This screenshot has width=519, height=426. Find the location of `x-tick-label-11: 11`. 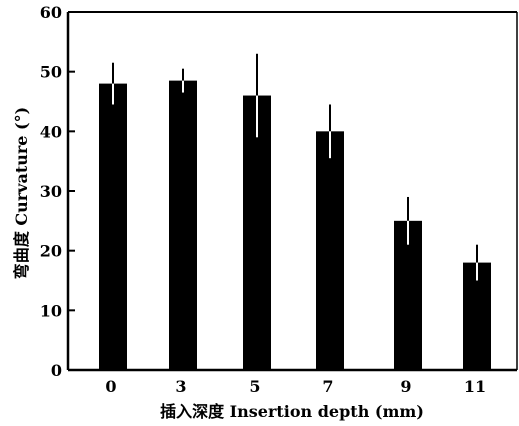

x-tick-label-11: 11 is located at coordinates (475, 386).